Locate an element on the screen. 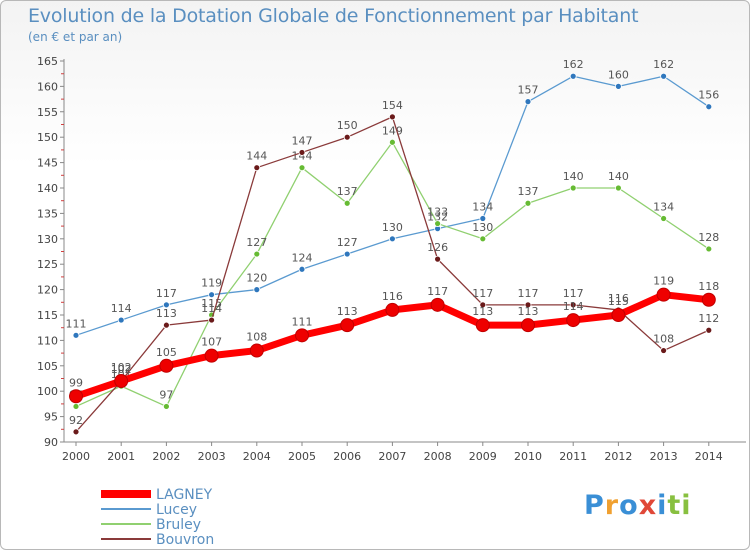  proxiti-logo: Proxiti is located at coordinates (638, 505).